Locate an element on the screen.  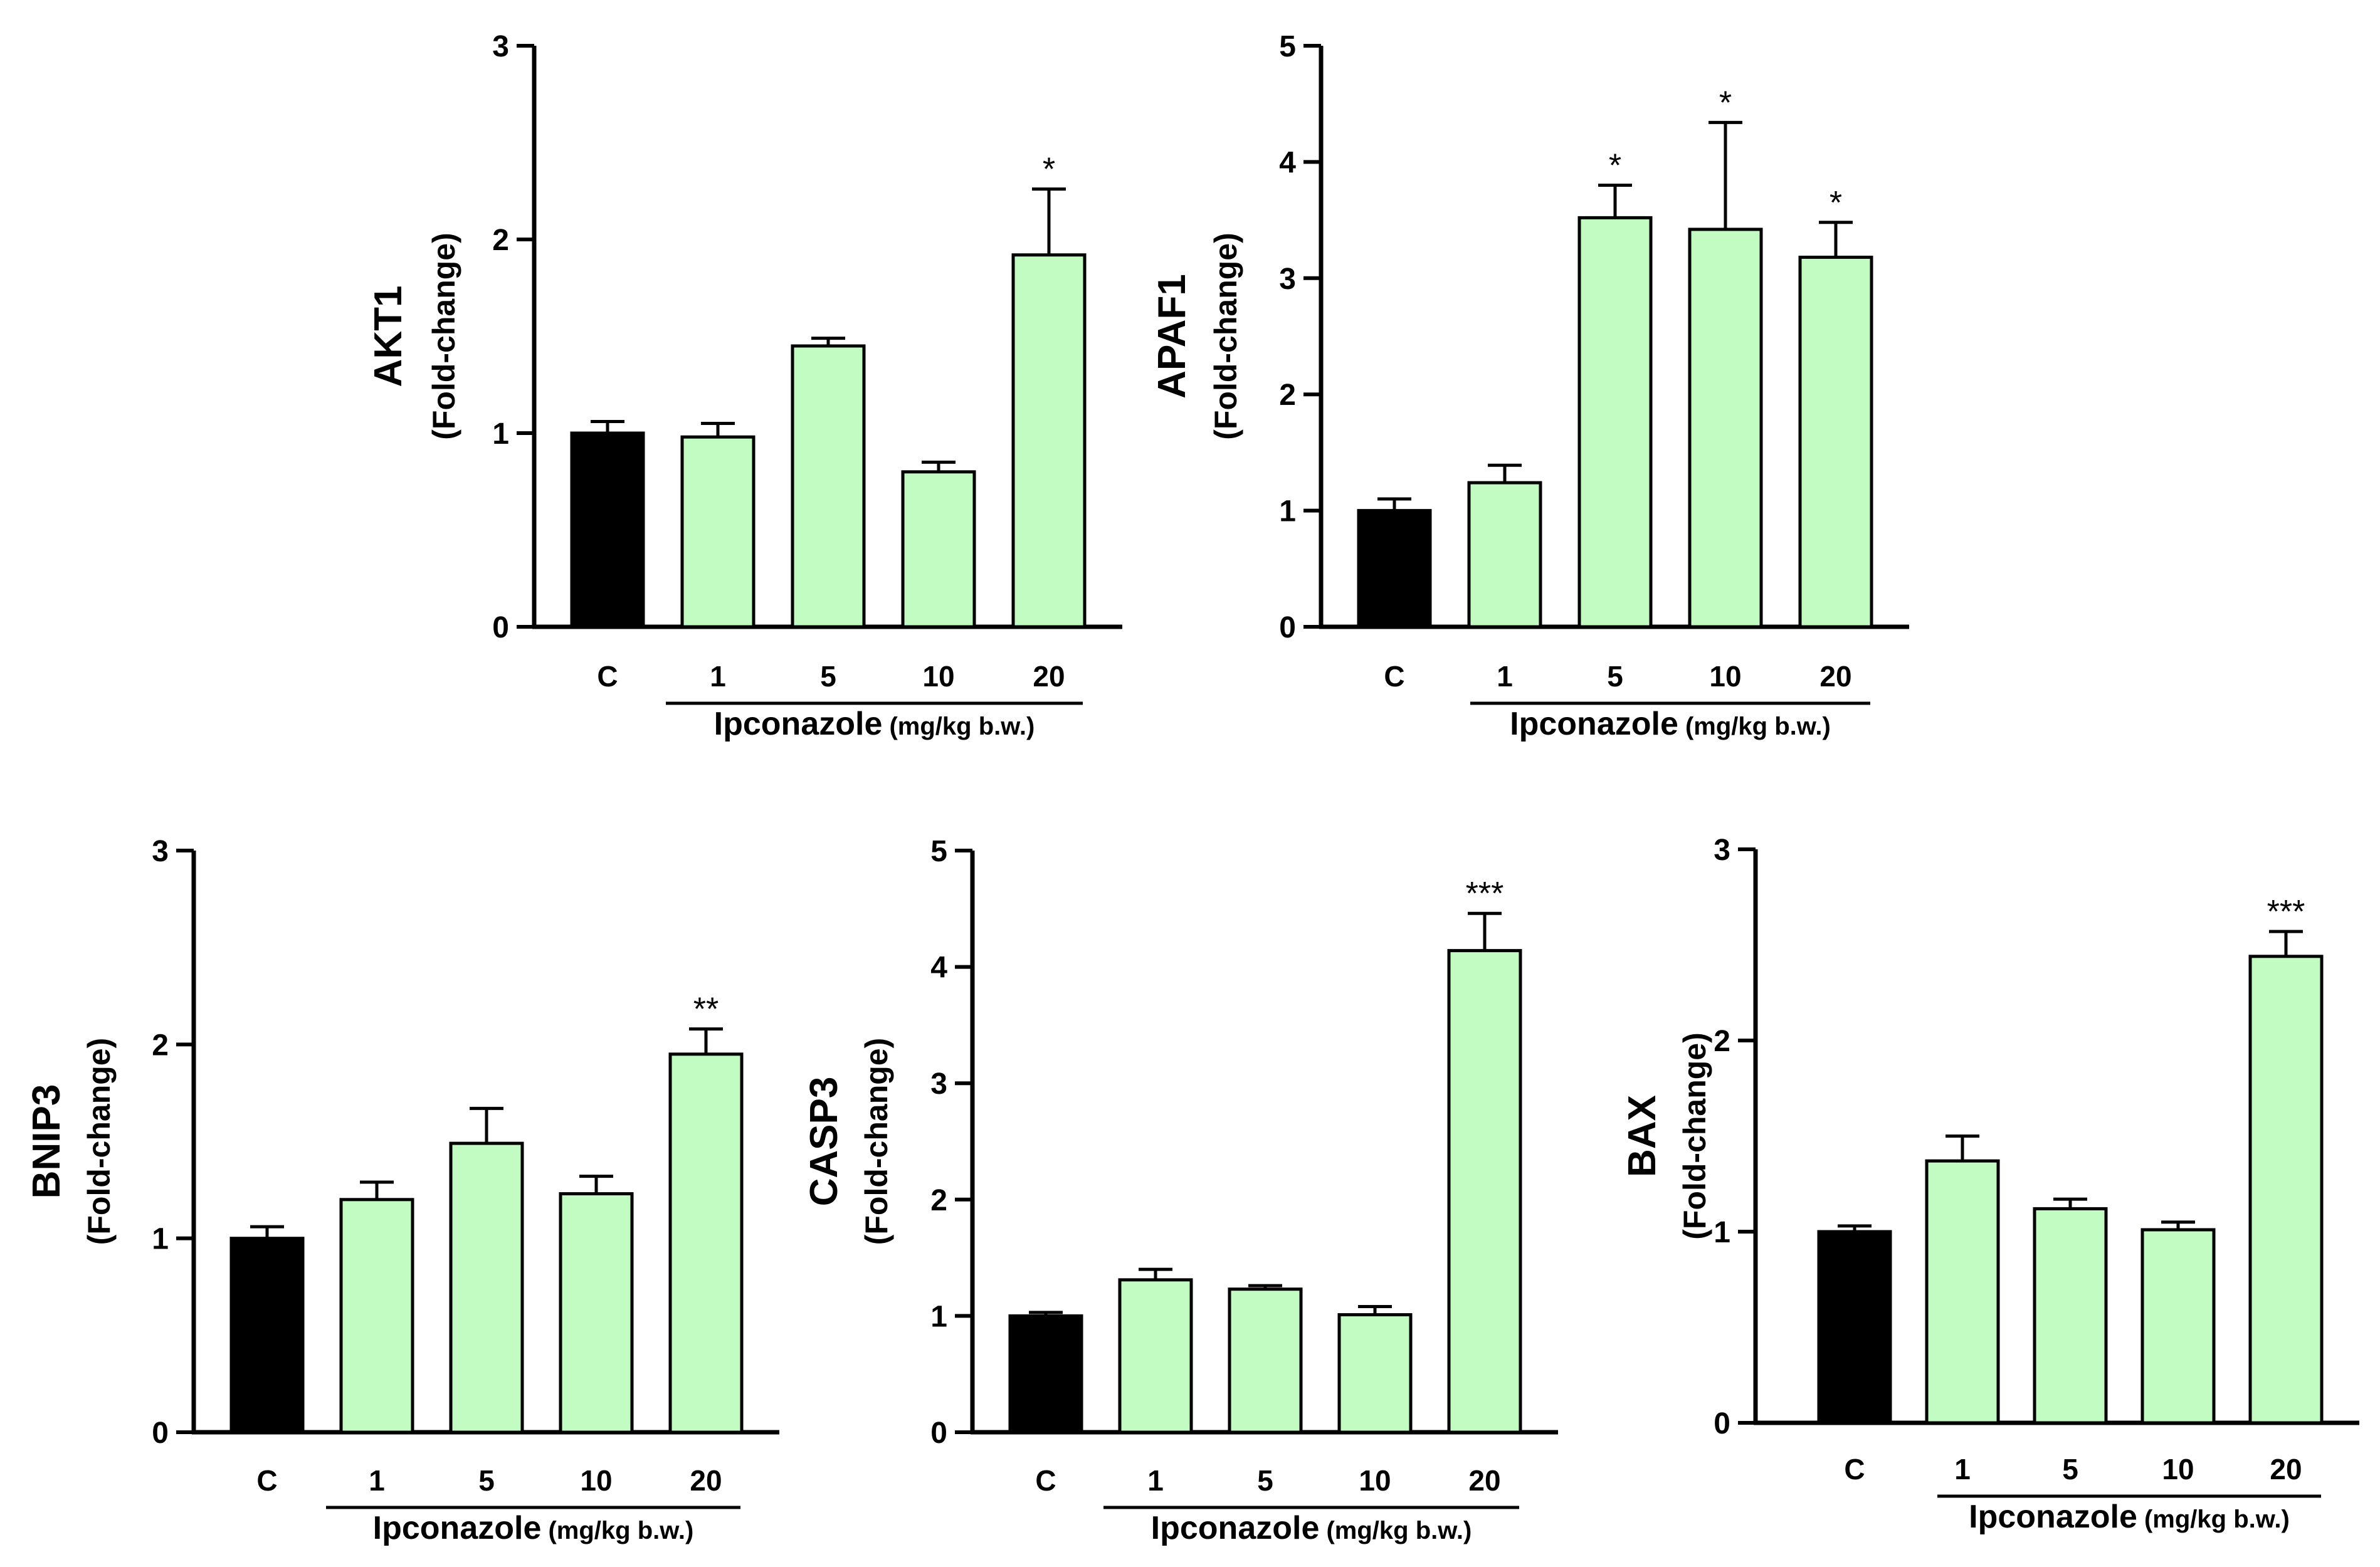
significance-mark: ** is located at coordinates (706, 1010).